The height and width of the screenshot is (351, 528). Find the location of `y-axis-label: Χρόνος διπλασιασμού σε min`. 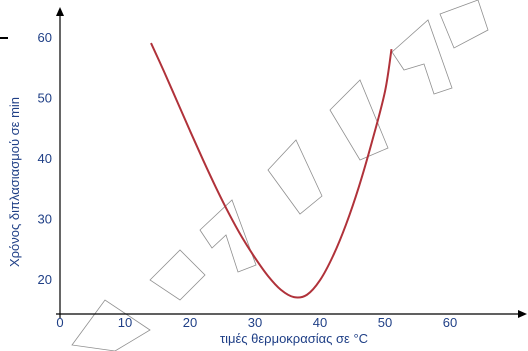

y-axis-label: Χρόνος διπλασιασμού σε min is located at coordinates (14, 182).